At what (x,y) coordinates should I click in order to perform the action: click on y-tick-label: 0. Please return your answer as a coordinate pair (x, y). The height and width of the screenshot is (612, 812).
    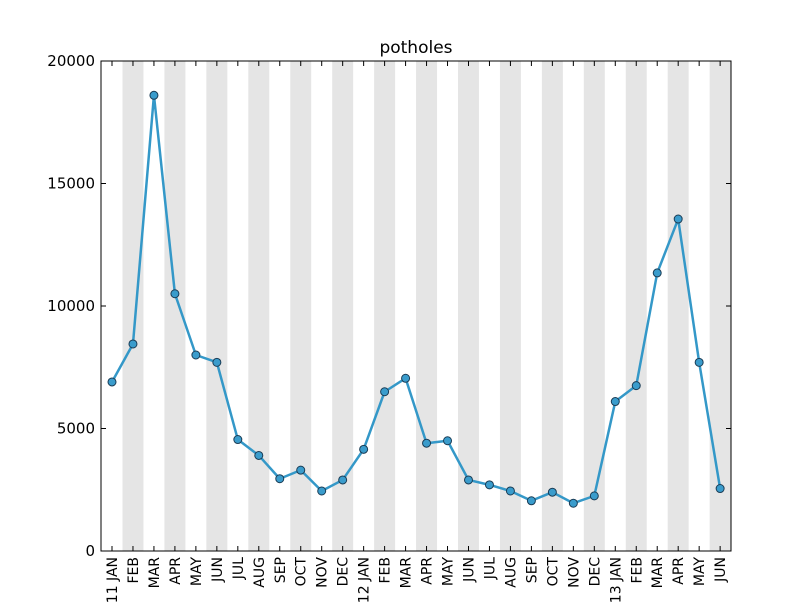
    Looking at the image, I should click on (90, 551).